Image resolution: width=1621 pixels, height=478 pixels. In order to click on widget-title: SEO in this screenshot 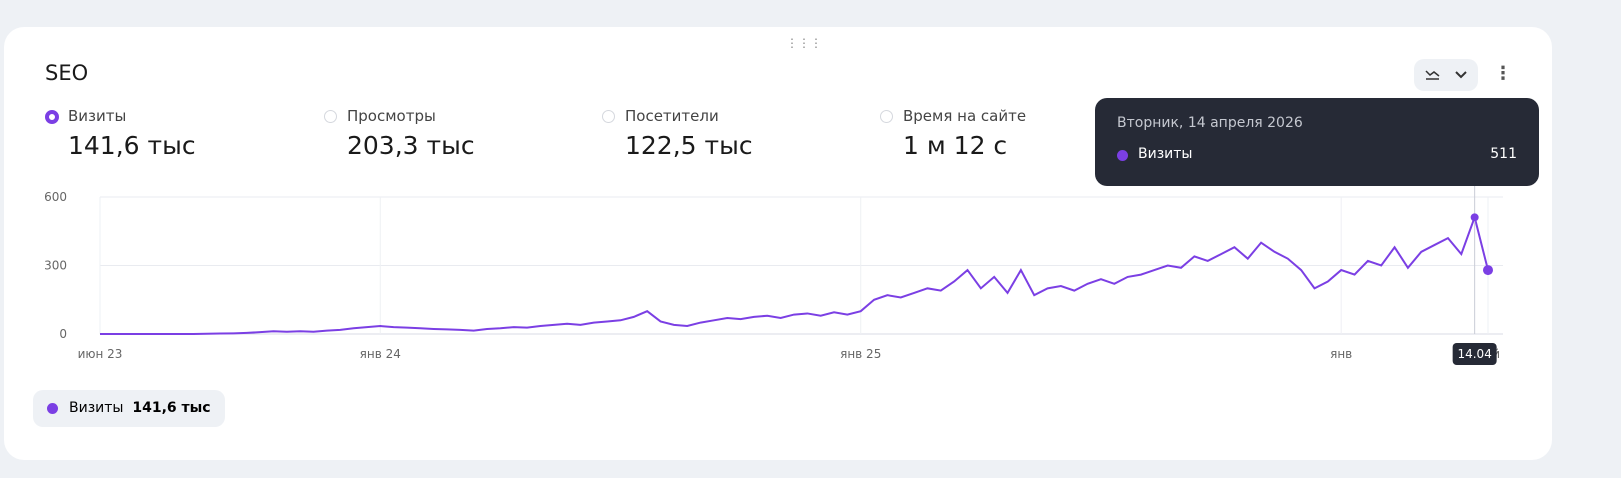, I will do `click(67, 73)`.